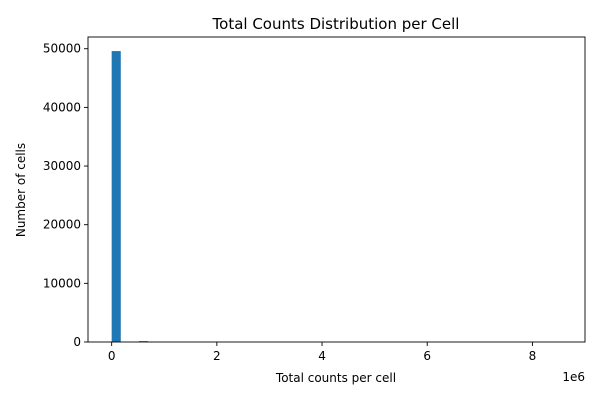  What do you see at coordinates (62, 107) in the screenshot?
I see `y-tick-label: 40000` at bounding box center [62, 107].